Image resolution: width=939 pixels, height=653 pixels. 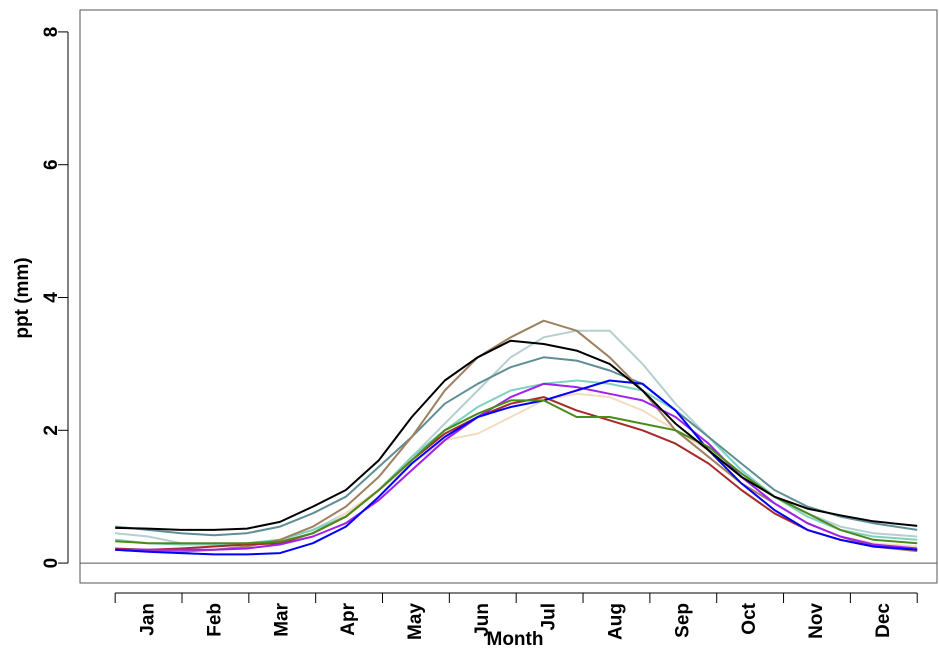 I want to click on x-tick-label: Nov, so click(x=816, y=621).